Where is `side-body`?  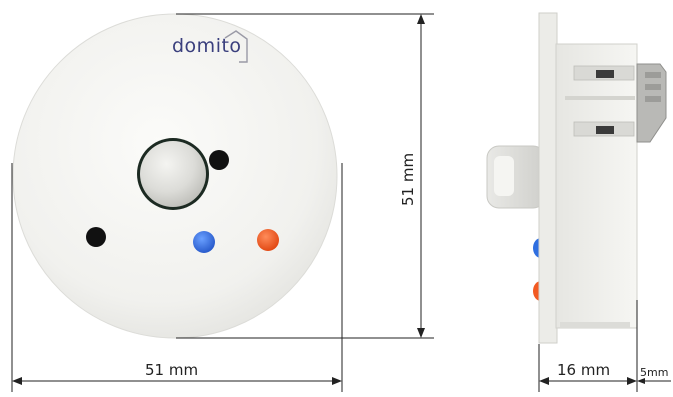
side-body is located at coordinates (596, 186).